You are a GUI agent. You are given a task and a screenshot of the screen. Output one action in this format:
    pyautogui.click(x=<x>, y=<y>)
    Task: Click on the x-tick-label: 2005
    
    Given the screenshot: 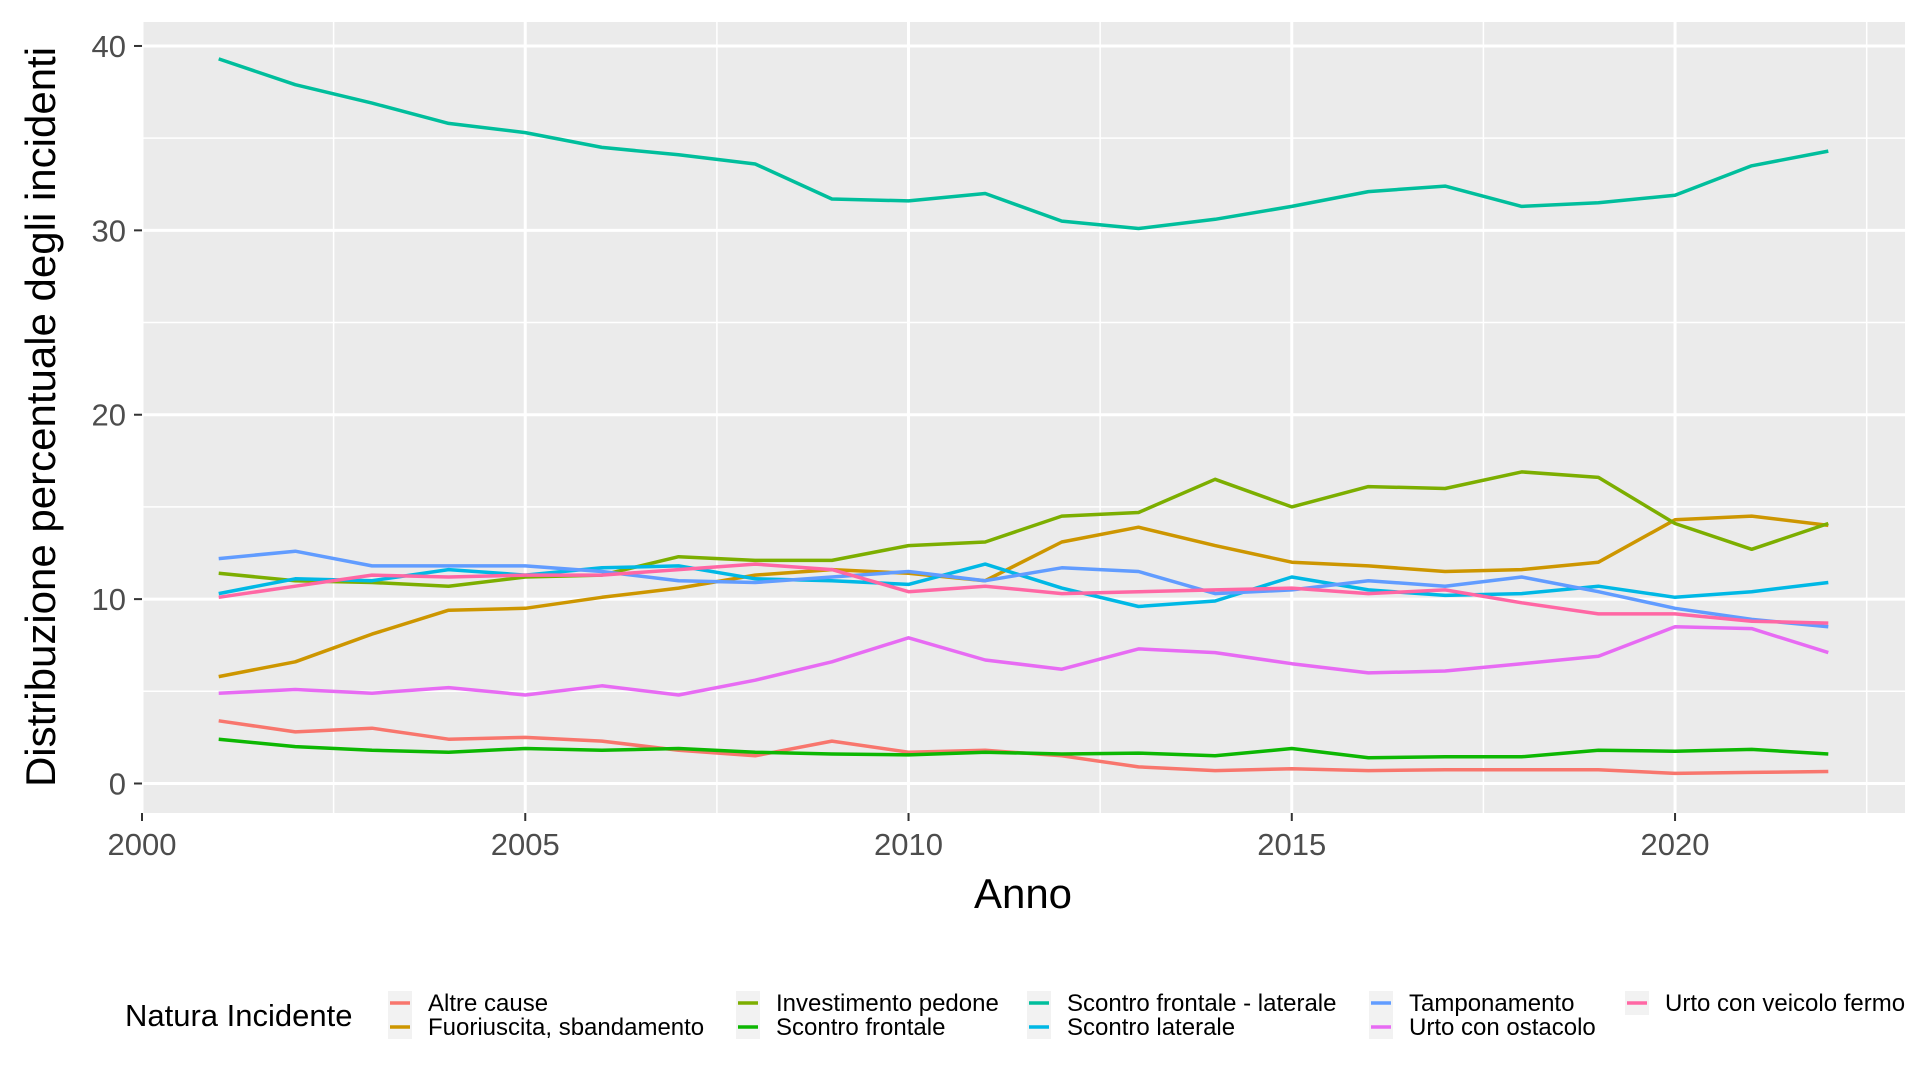 What is the action you would take?
    pyautogui.click(x=525, y=844)
    